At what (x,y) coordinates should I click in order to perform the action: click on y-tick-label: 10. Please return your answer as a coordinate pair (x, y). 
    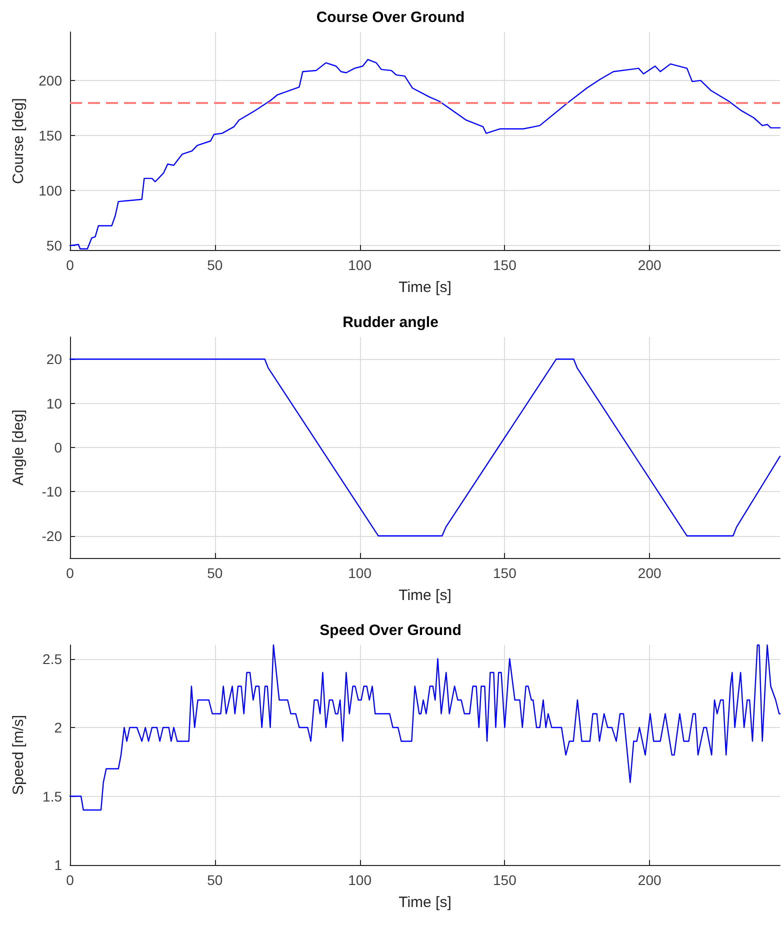
    Looking at the image, I should click on (54, 403).